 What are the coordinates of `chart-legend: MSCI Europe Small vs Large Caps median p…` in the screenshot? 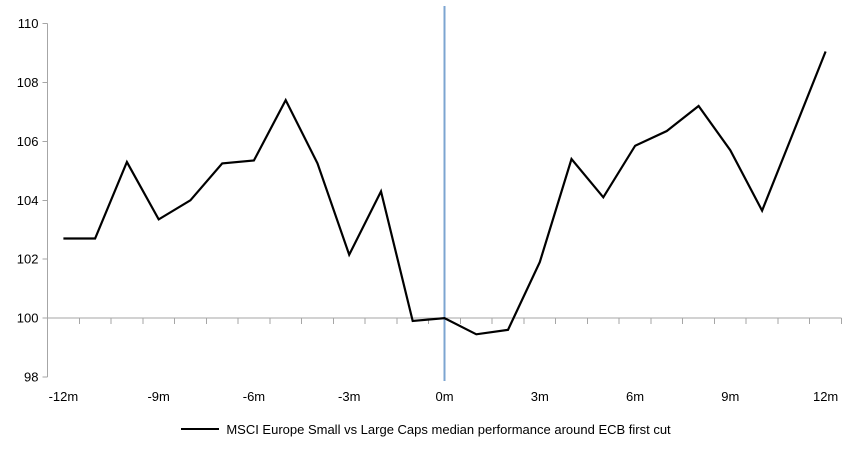 It's located at (426, 429).